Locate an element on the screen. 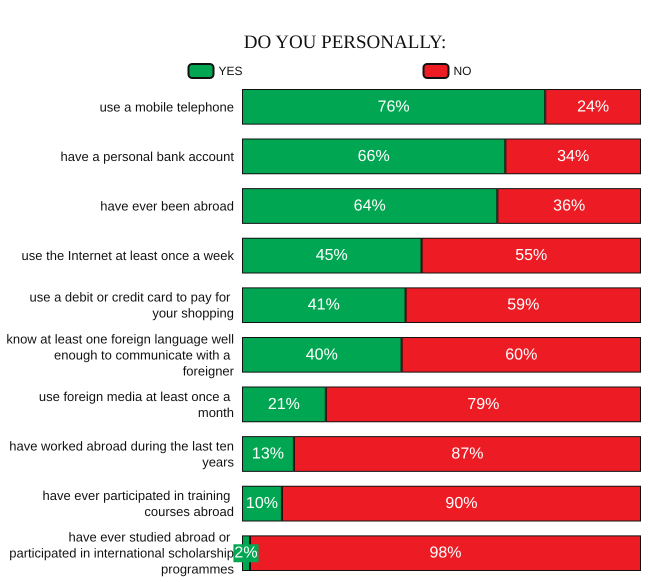  data-label: 90% is located at coordinates (461, 503).